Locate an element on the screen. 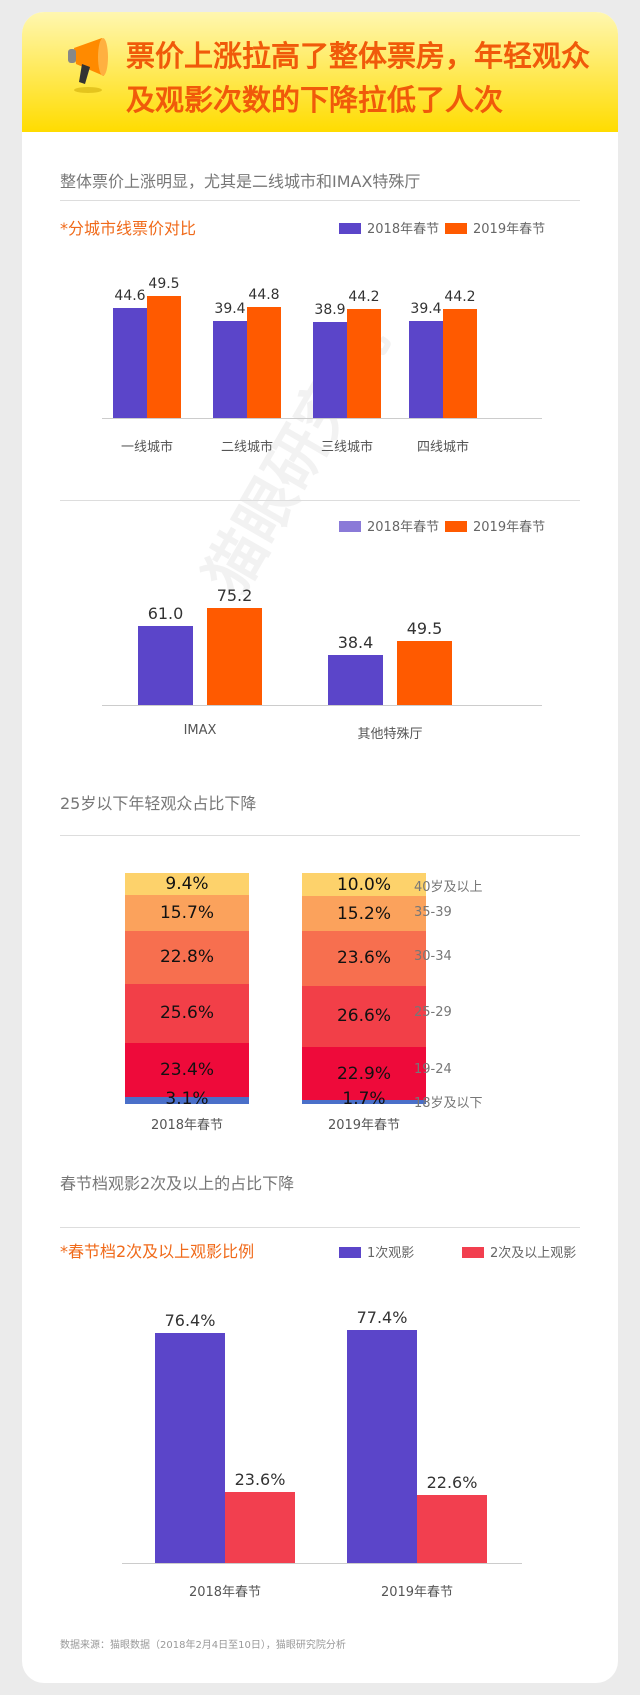  category-label: 其他特殊厅 is located at coordinates (390, 734).